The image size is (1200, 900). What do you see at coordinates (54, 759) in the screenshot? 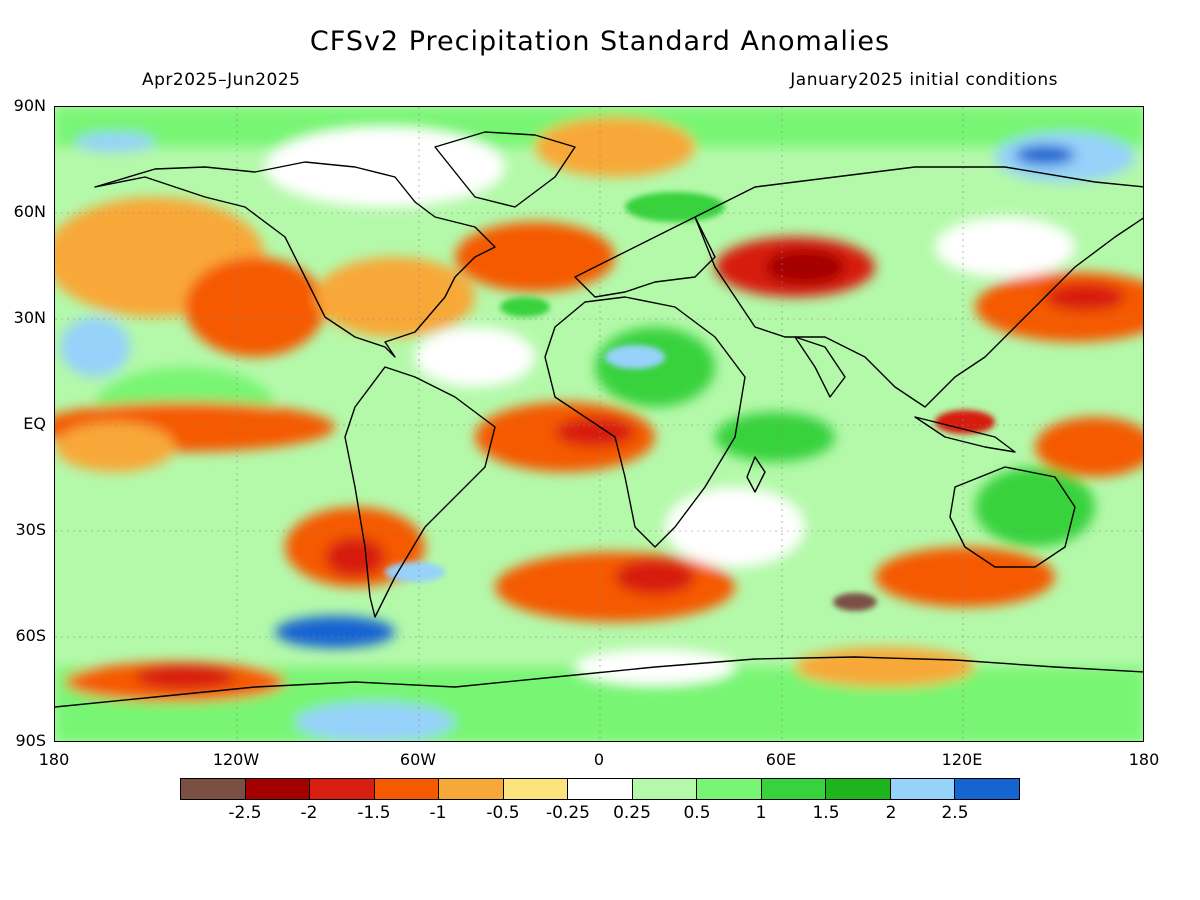
I see `lon-label-180w: 180` at bounding box center [54, 759].